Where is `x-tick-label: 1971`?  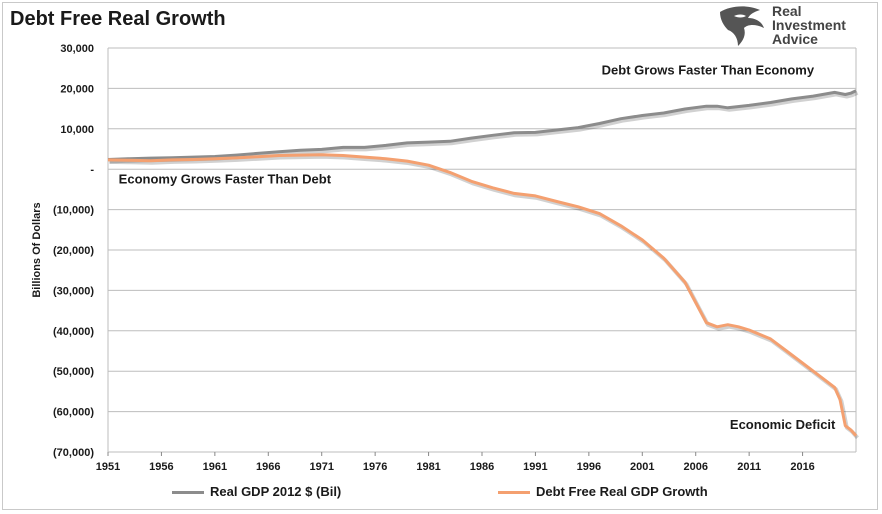
x-tick-label: 1971 is located at coordinates (321, 467).